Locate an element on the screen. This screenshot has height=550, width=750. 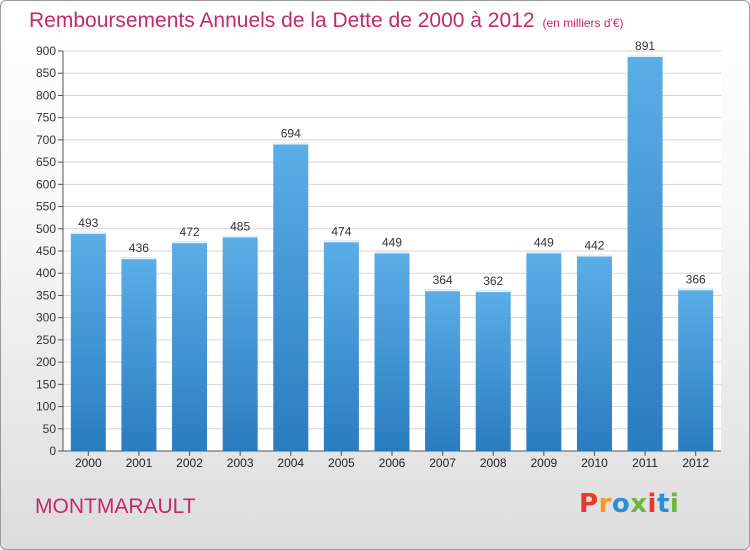
x-tick-label: 2005 is located at coordinates (341, 463).